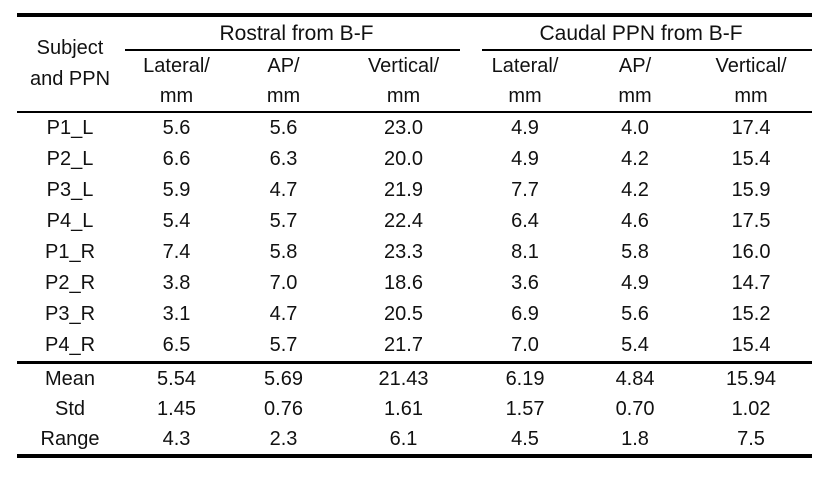  Describe the element at coordinates (635, 377) in the screenshot. I see `table-cell: 4.84` at that location.